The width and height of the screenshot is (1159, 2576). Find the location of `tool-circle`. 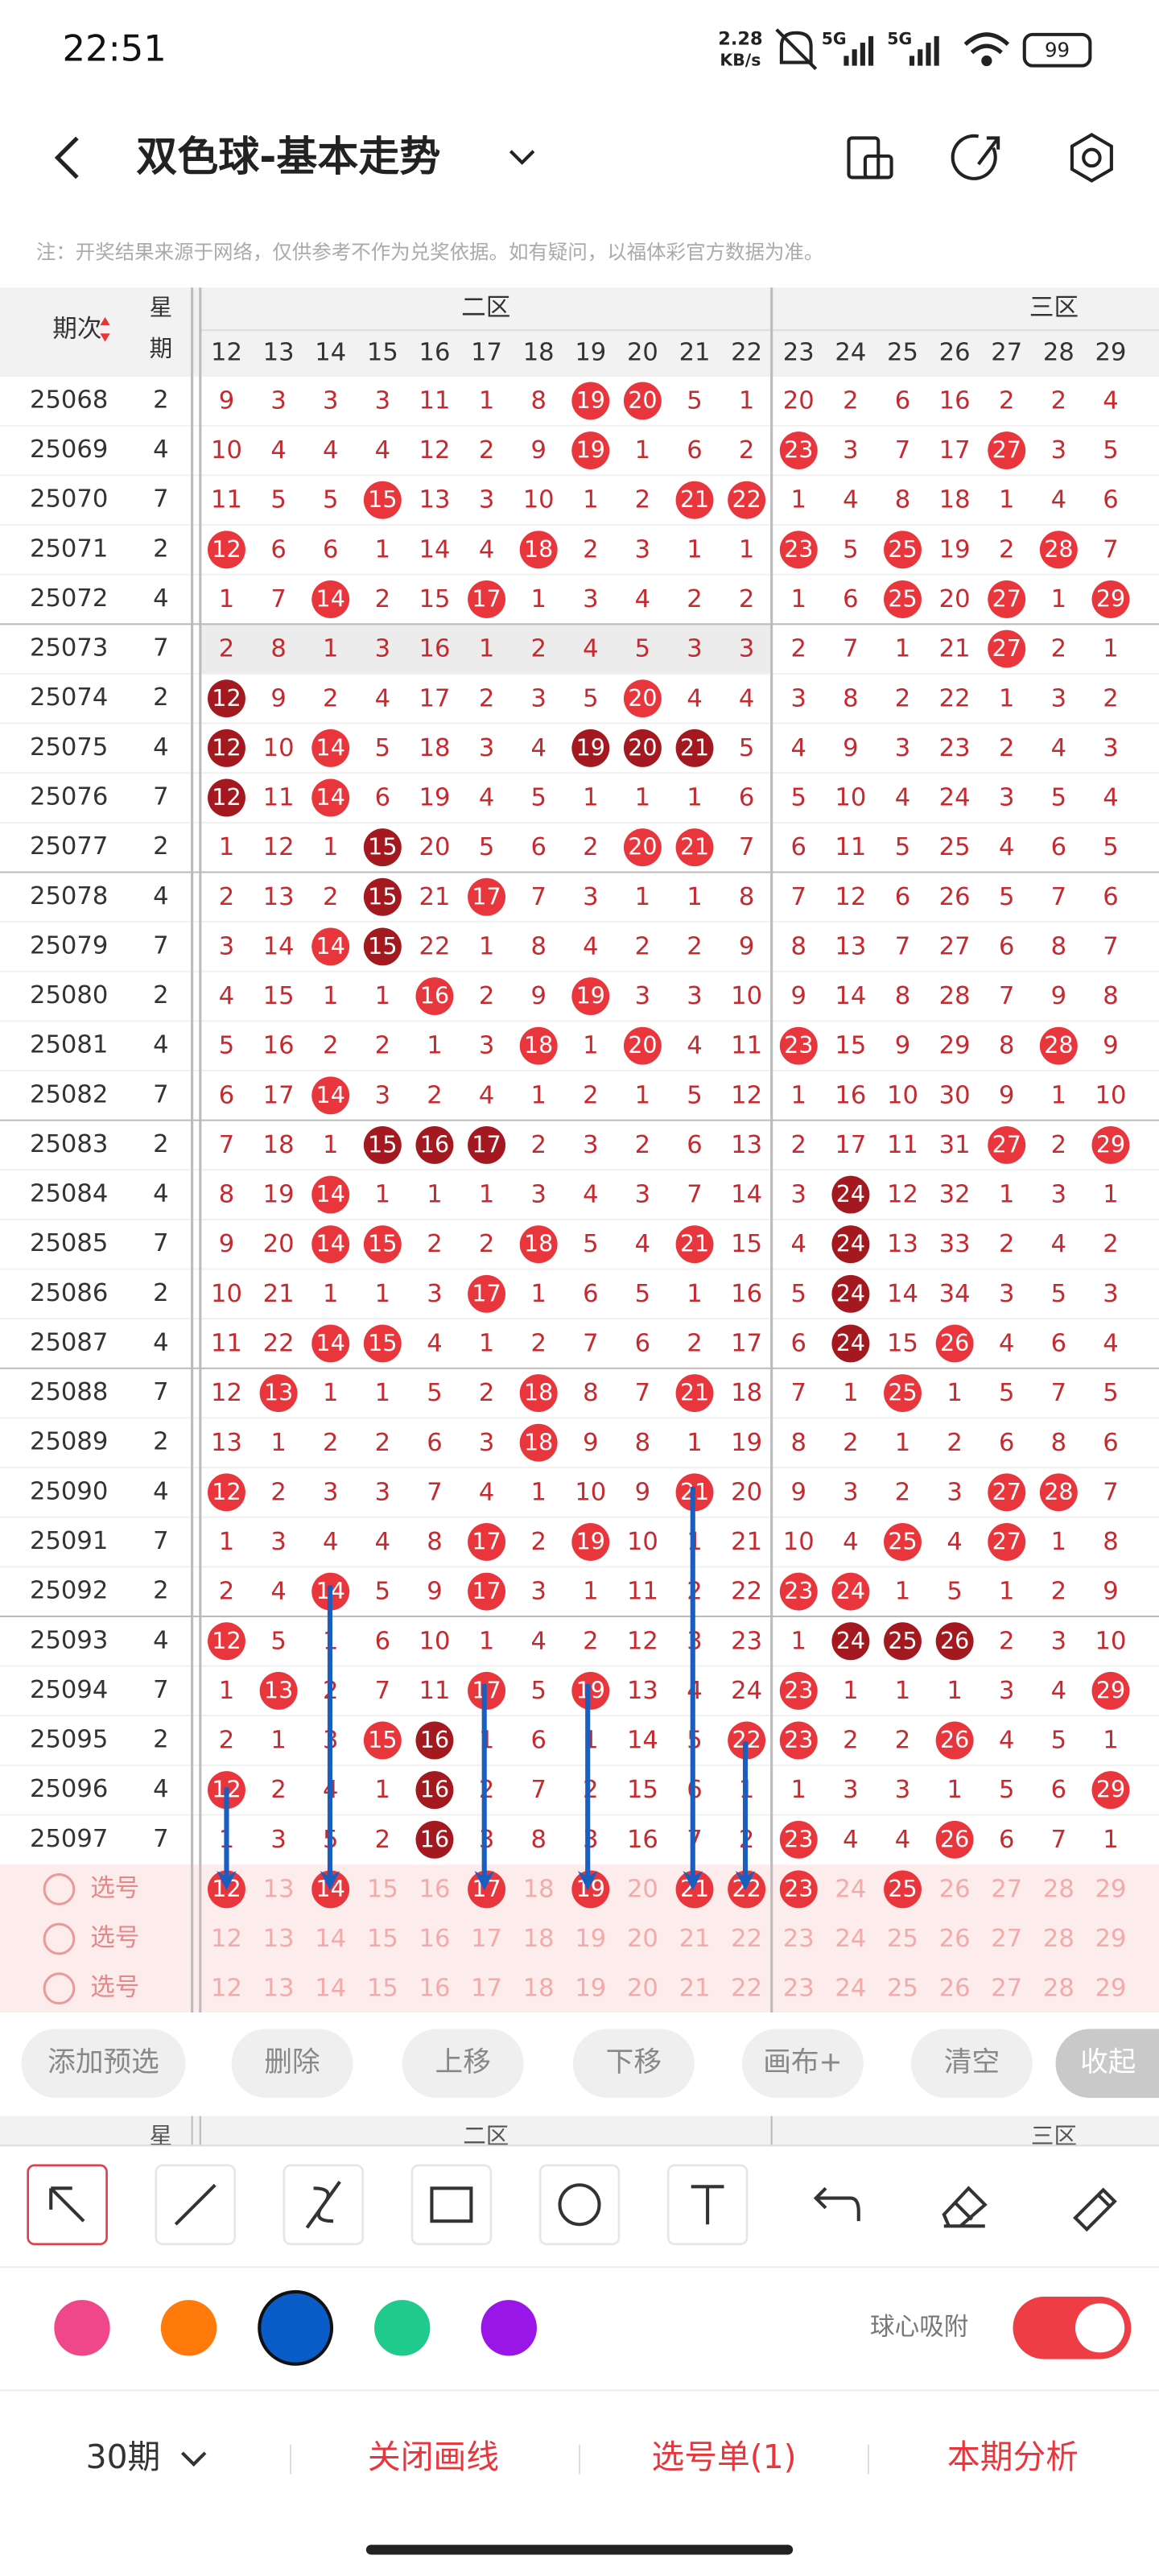

tool-circle is located at coordinates (579, 2205).